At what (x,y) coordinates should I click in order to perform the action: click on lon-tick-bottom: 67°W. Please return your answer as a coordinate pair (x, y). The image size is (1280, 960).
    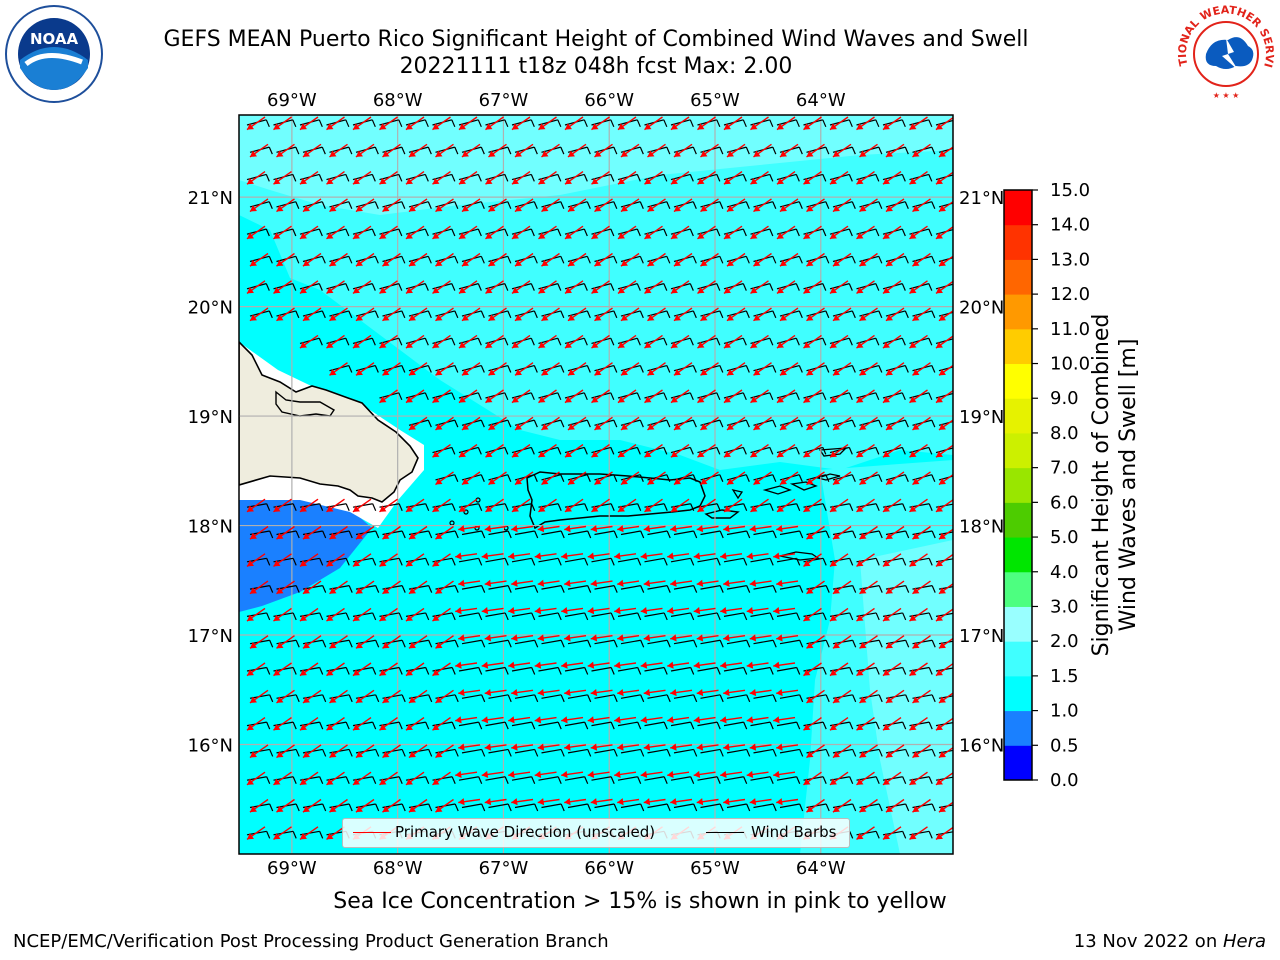
    Looking at the image, I should click on (504, 868).